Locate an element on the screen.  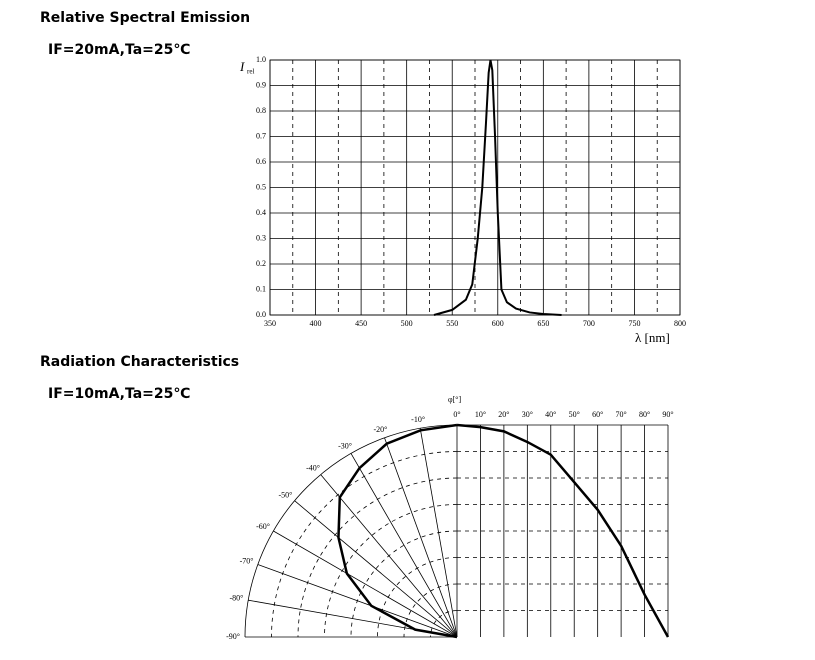
x-tick-label: 10° is located at coordinates (480, 414).